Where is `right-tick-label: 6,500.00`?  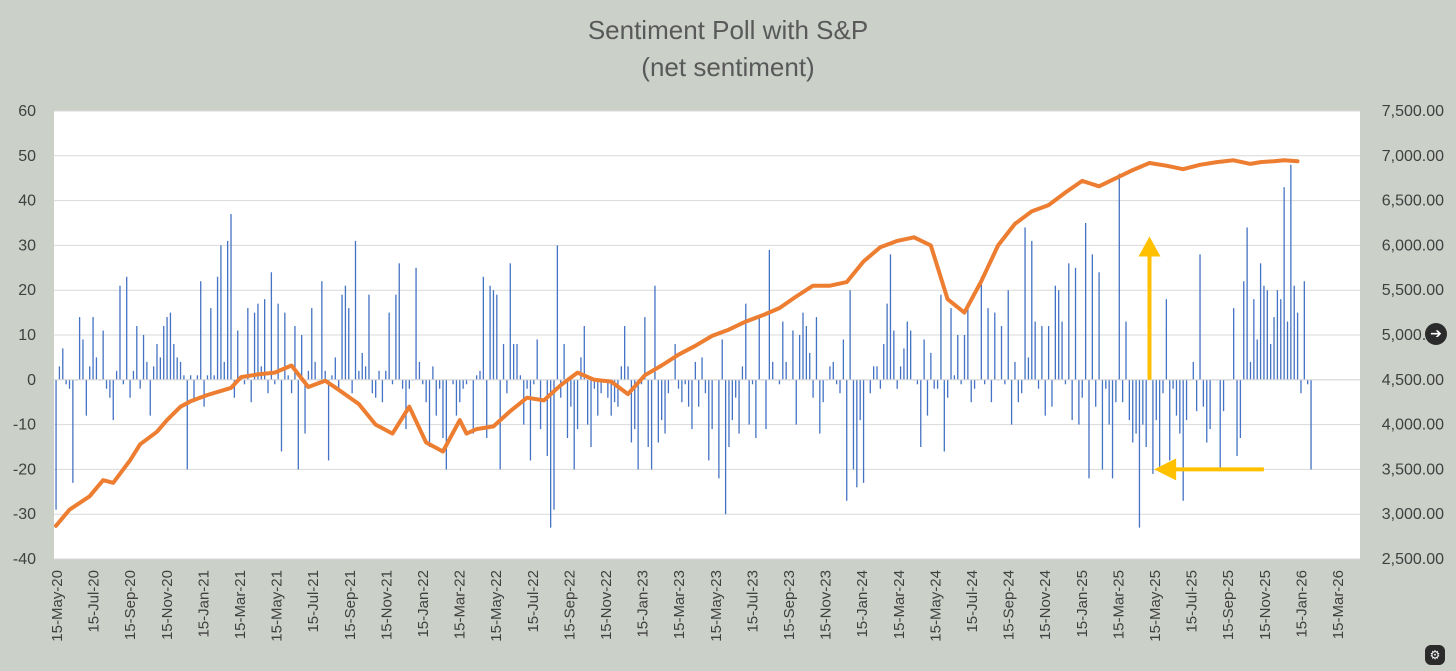
right-tick-label: 6,500.00 is located at coordinates (1413, 201).